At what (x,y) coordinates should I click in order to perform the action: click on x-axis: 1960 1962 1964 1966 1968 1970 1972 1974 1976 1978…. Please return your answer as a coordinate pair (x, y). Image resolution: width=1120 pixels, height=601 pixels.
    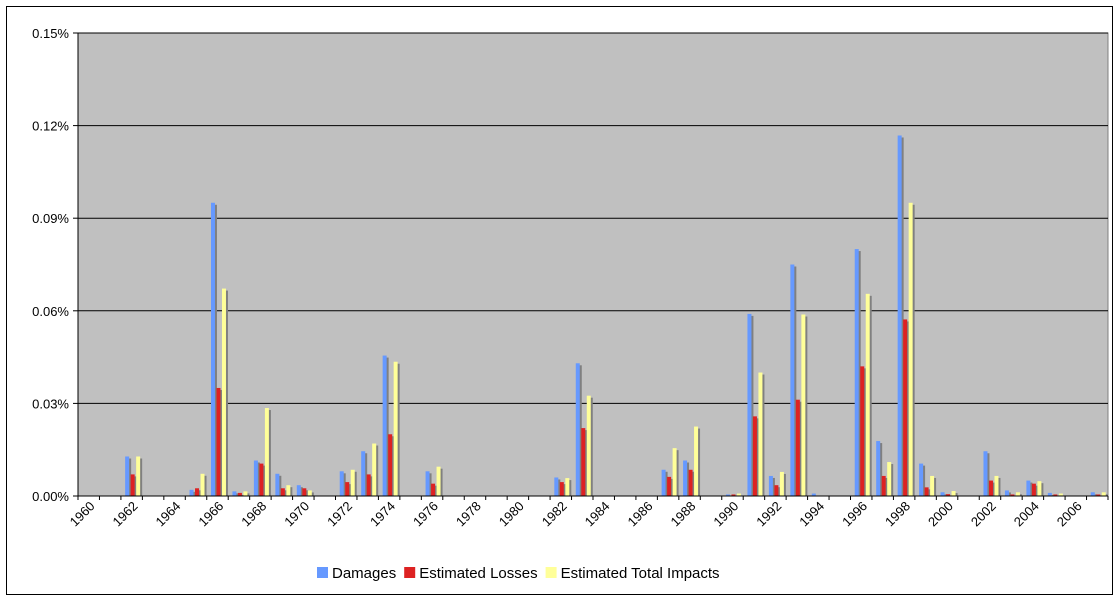
    Looking at the image, I should click on (588, 512).